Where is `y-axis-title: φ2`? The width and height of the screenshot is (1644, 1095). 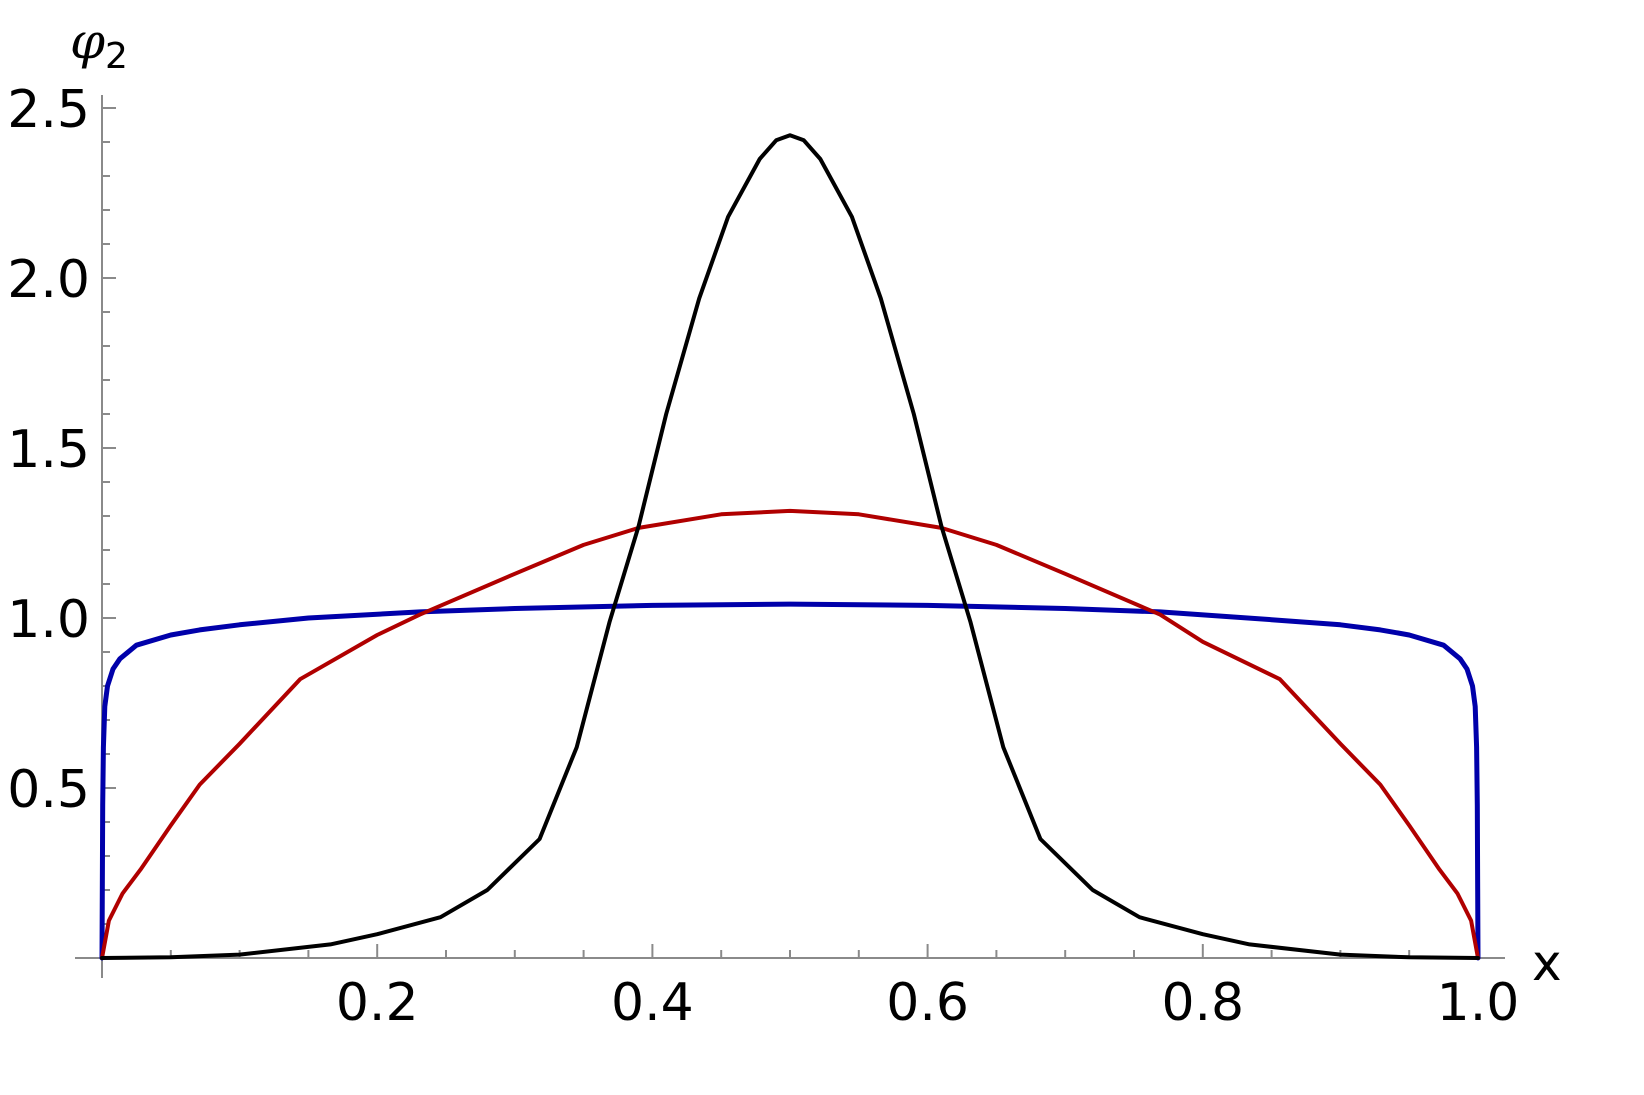
y-axis-title: φ2 is located at coordinates (99, 44).